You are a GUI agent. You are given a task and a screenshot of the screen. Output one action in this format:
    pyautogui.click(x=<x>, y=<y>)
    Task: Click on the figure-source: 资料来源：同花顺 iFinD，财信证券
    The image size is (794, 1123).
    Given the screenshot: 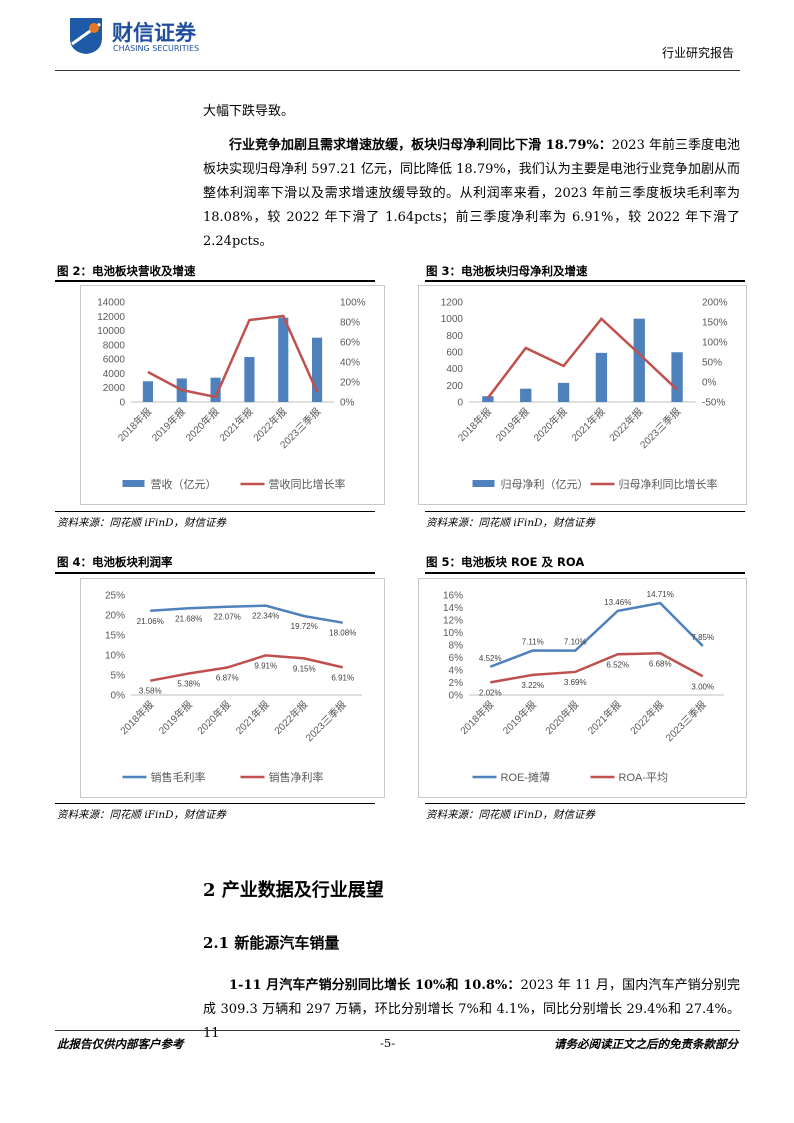 What is the action you would take?
    pyautogui.click(x=511, y=523)
    